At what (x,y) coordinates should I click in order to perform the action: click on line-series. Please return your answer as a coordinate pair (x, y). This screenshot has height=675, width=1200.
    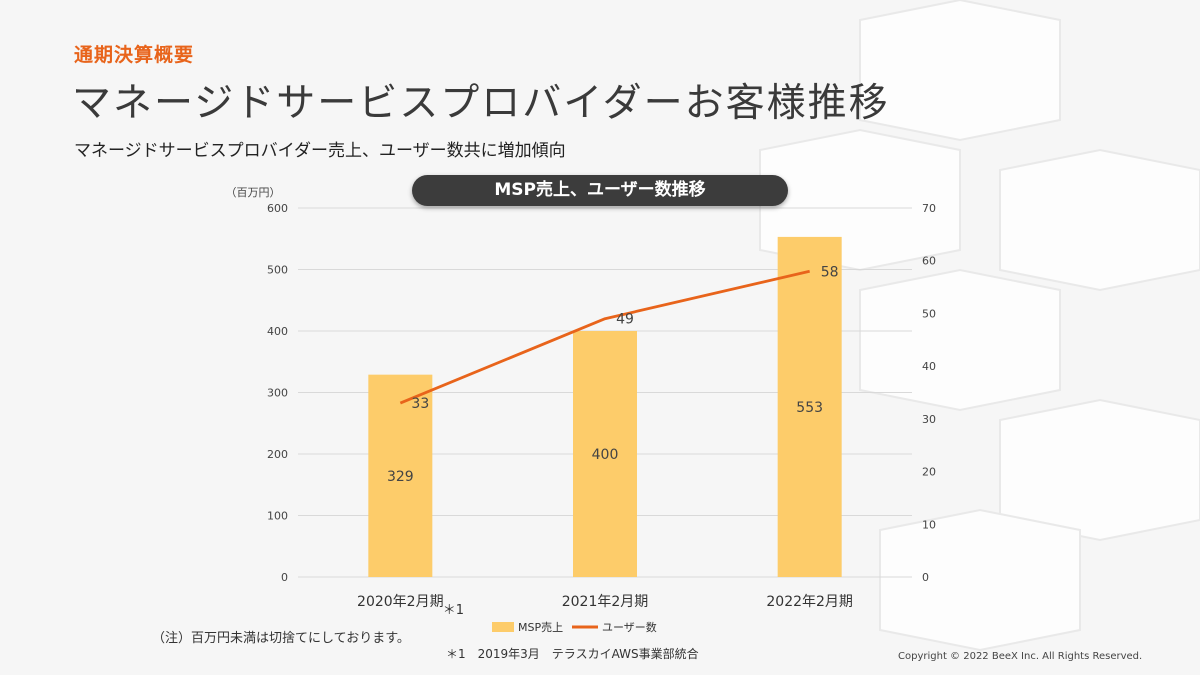
    Looking at the image, I should click on (604, 337).